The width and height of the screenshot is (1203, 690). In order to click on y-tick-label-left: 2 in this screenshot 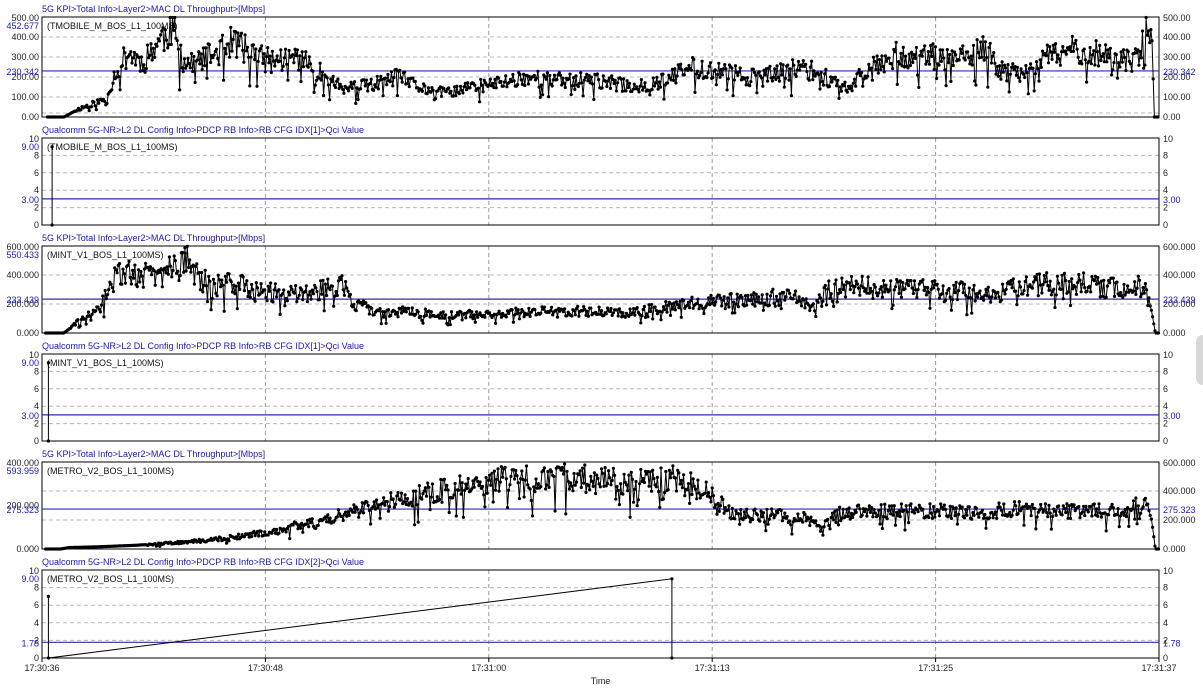, I will do `click(36, 640)`.